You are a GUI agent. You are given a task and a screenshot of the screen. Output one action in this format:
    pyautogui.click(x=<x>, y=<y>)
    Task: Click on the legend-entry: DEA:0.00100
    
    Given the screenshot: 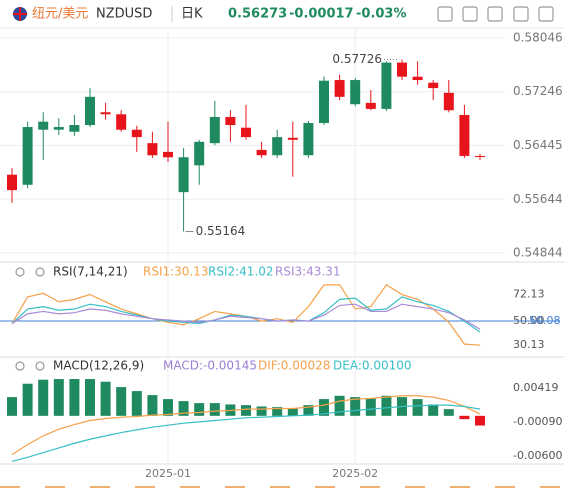 What is the action you would take?
    pyautogui.click(x=372, y=366)
    